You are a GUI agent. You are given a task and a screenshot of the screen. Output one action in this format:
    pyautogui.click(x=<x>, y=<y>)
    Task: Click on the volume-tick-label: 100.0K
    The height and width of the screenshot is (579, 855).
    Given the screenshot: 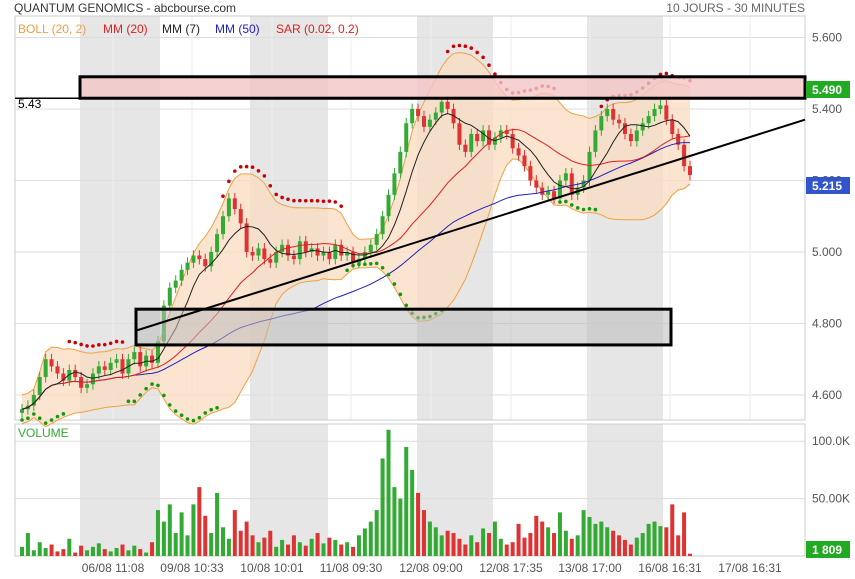 What is the action you would take?
    pyautogui.click(x=831, y=441)
    